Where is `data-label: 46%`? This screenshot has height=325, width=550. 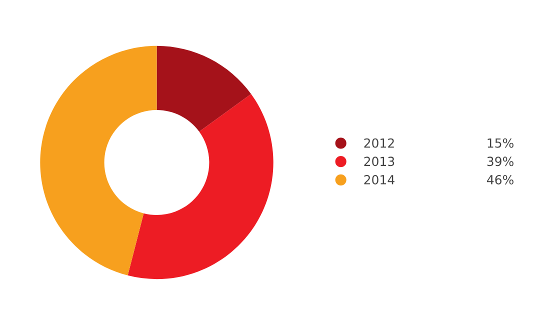
data-label: 46% is located at coordinates (500, 179).